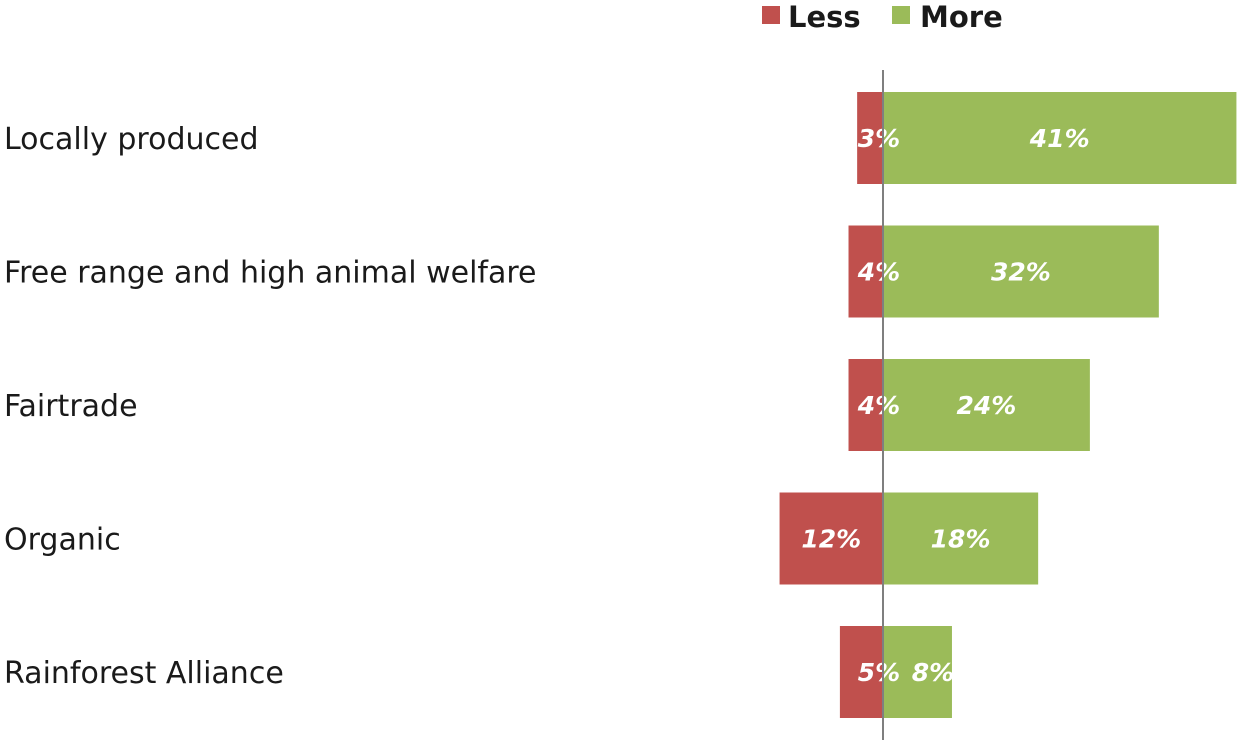 This screenshot has width=1243, height=740. I want to click on value-label-more-free-range-and-high-animal-welfare: 32%, so click(1021, 272).